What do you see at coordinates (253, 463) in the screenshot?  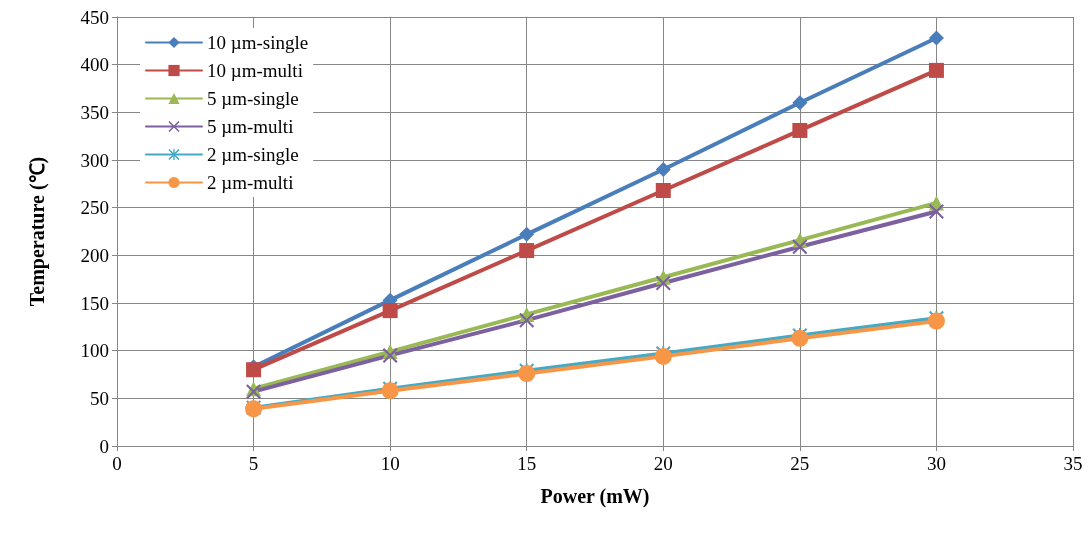 I see `x-tick-label: 5` at bounding box center [253, 463].